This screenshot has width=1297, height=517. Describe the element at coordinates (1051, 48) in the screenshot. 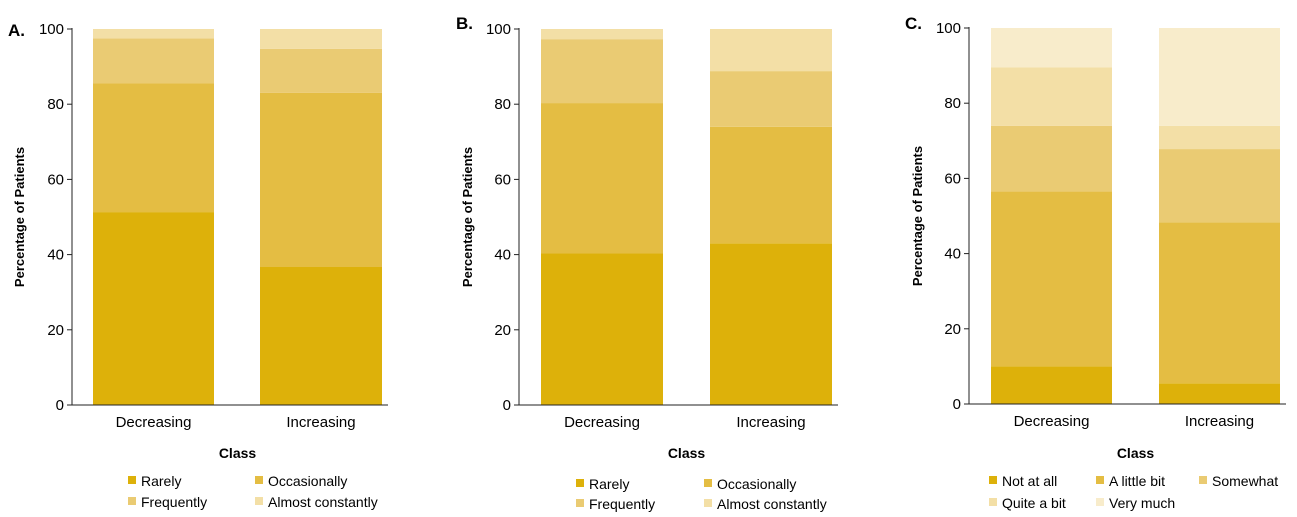

I see `panel-c-bar-decreasing-very-much` at that location.